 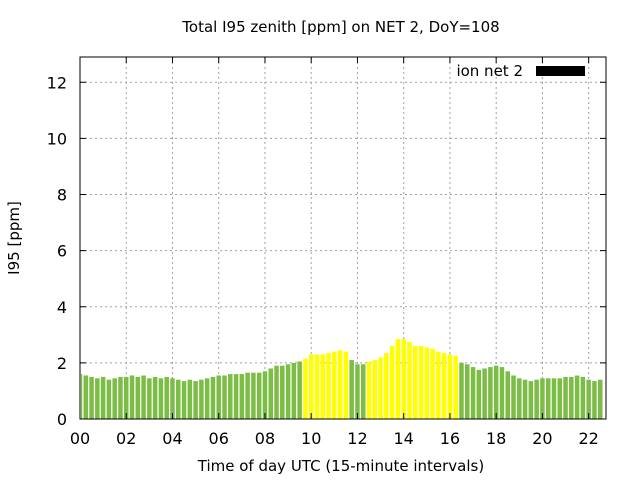 What do you see at coordinates (57, 138) in the screenshot?
I see `y-tick-label: 10` at bounding box center [57, 138].